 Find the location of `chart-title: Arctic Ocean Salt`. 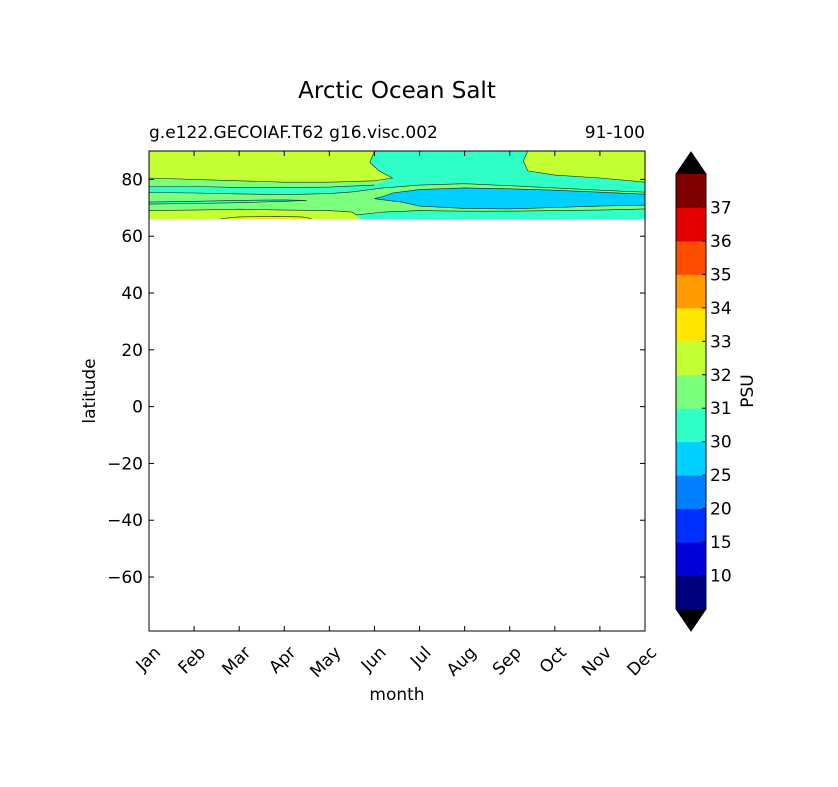

chart-title: Arctic Ocean Salt is located at coordinates (397, 91).